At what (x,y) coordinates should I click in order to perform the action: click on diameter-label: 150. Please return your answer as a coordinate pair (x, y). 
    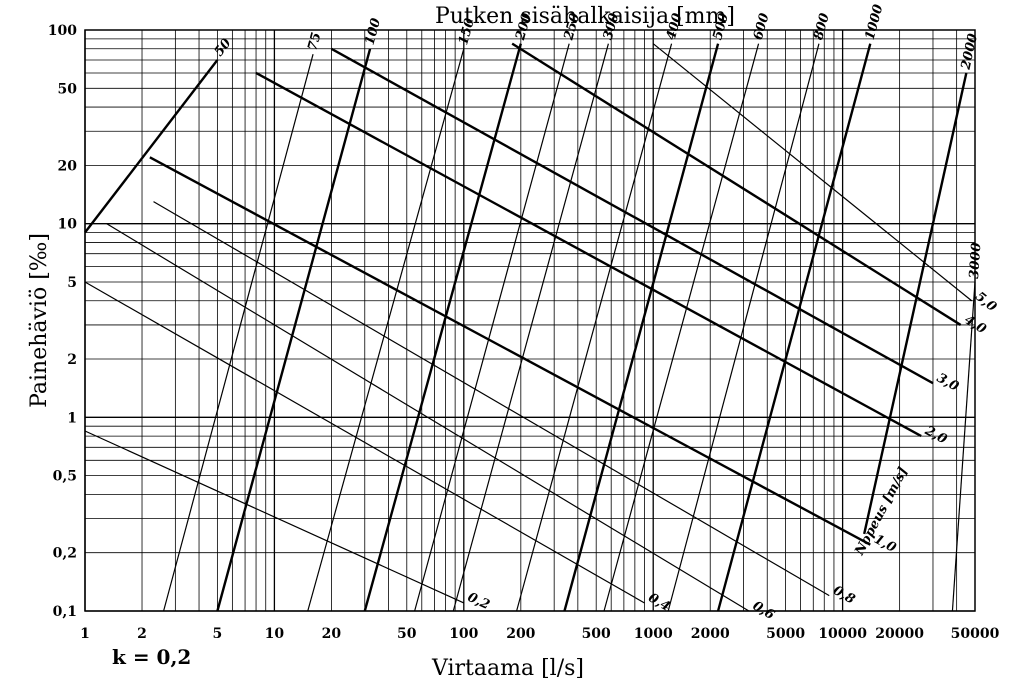
    Looking at the image, I should click on (467, 32).